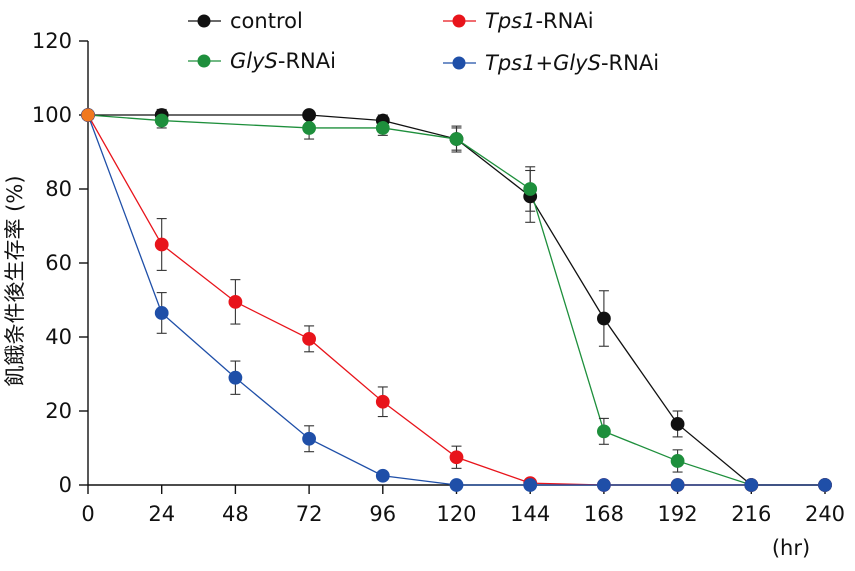  What do you see at coordinates (52, 115) in the screenshot?
I see `y-tick-label: 100` at bounding box center [52, 115].